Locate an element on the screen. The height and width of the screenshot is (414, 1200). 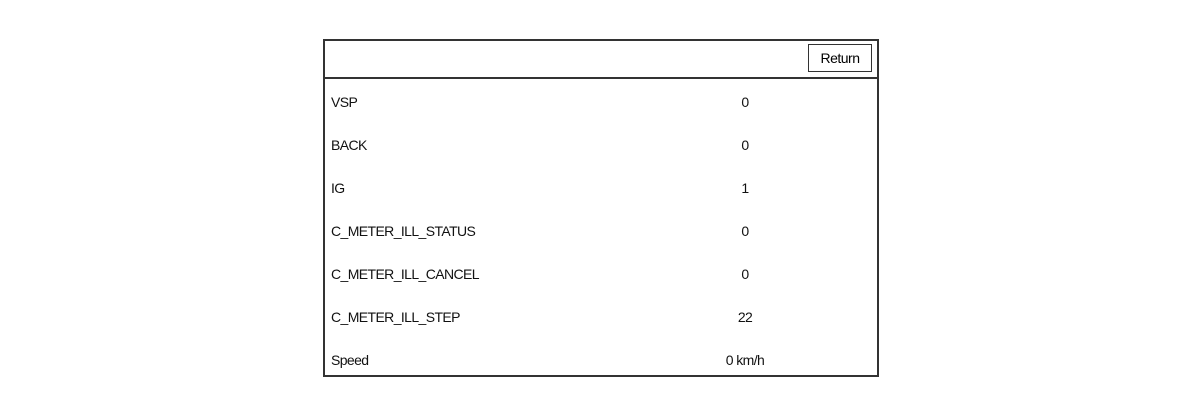
row-label: Speed is located at coordinates (350, 360).